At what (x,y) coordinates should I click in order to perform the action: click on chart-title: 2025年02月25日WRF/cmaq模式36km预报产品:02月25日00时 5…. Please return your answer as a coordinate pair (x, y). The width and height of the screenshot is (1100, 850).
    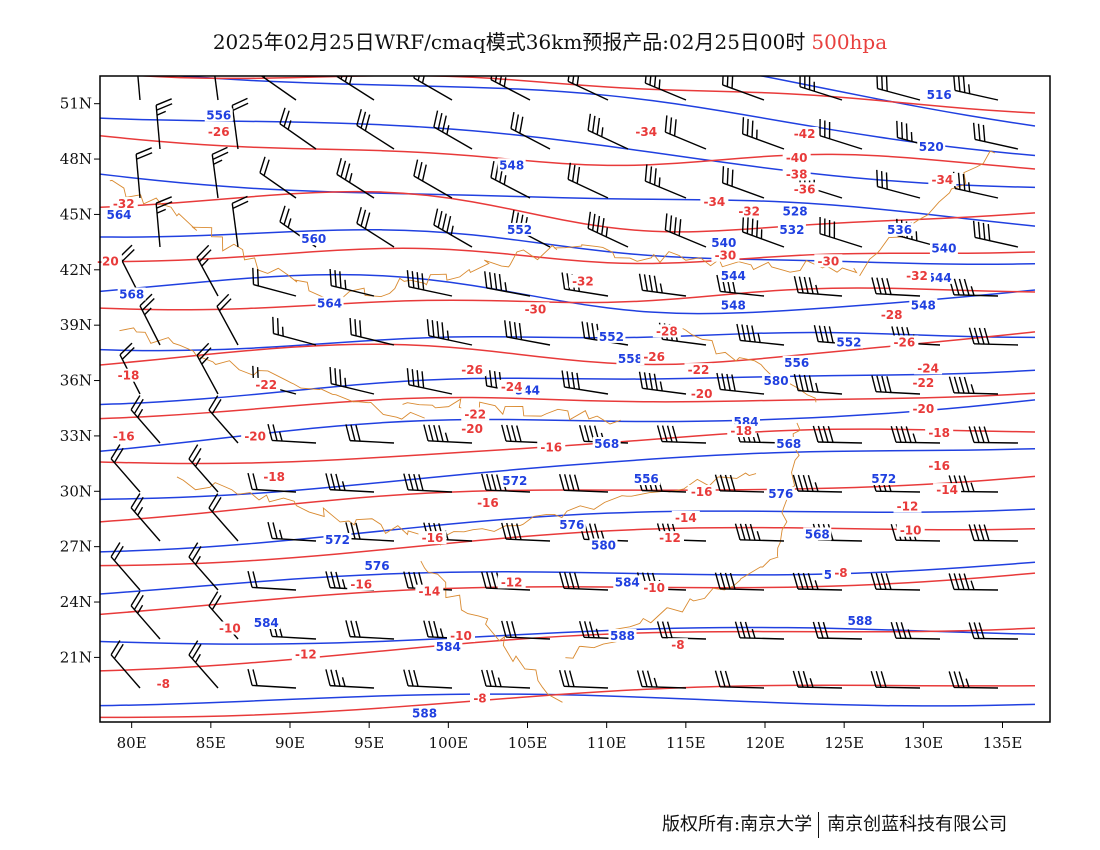
    Looking at the image, I should click on (550, 40).